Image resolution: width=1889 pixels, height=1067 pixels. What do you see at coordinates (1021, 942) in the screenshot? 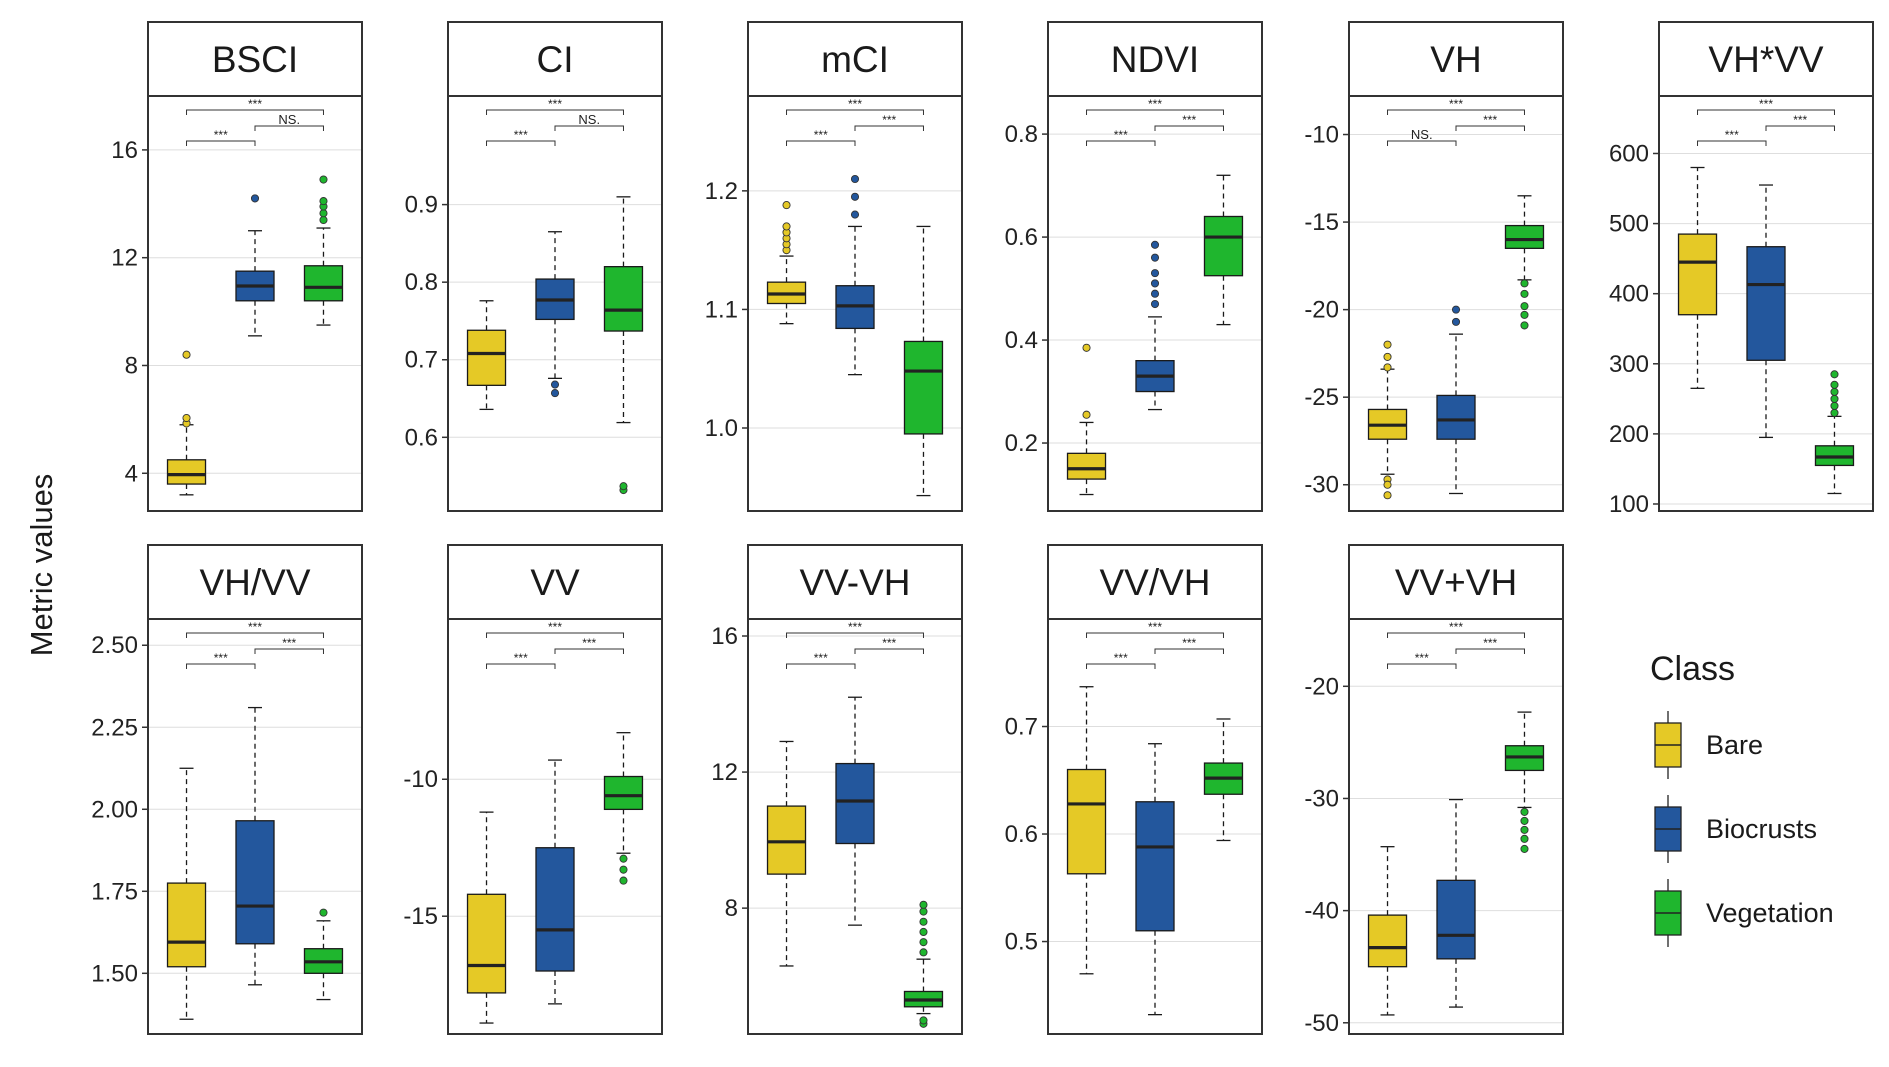
I see `y-tick-label: 0.5` at bounding box center [1021, 942].